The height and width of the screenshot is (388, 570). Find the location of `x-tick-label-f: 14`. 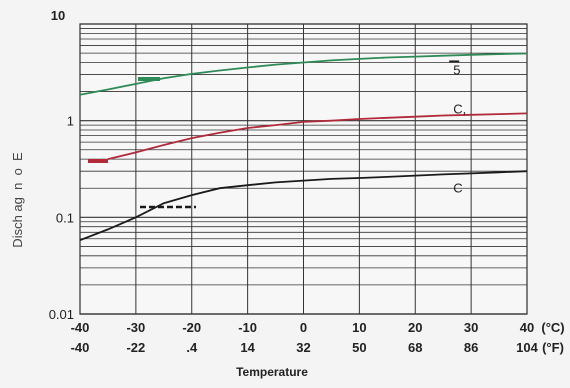

x-tick-label-f: 14 is located at coordinates (247, 347).